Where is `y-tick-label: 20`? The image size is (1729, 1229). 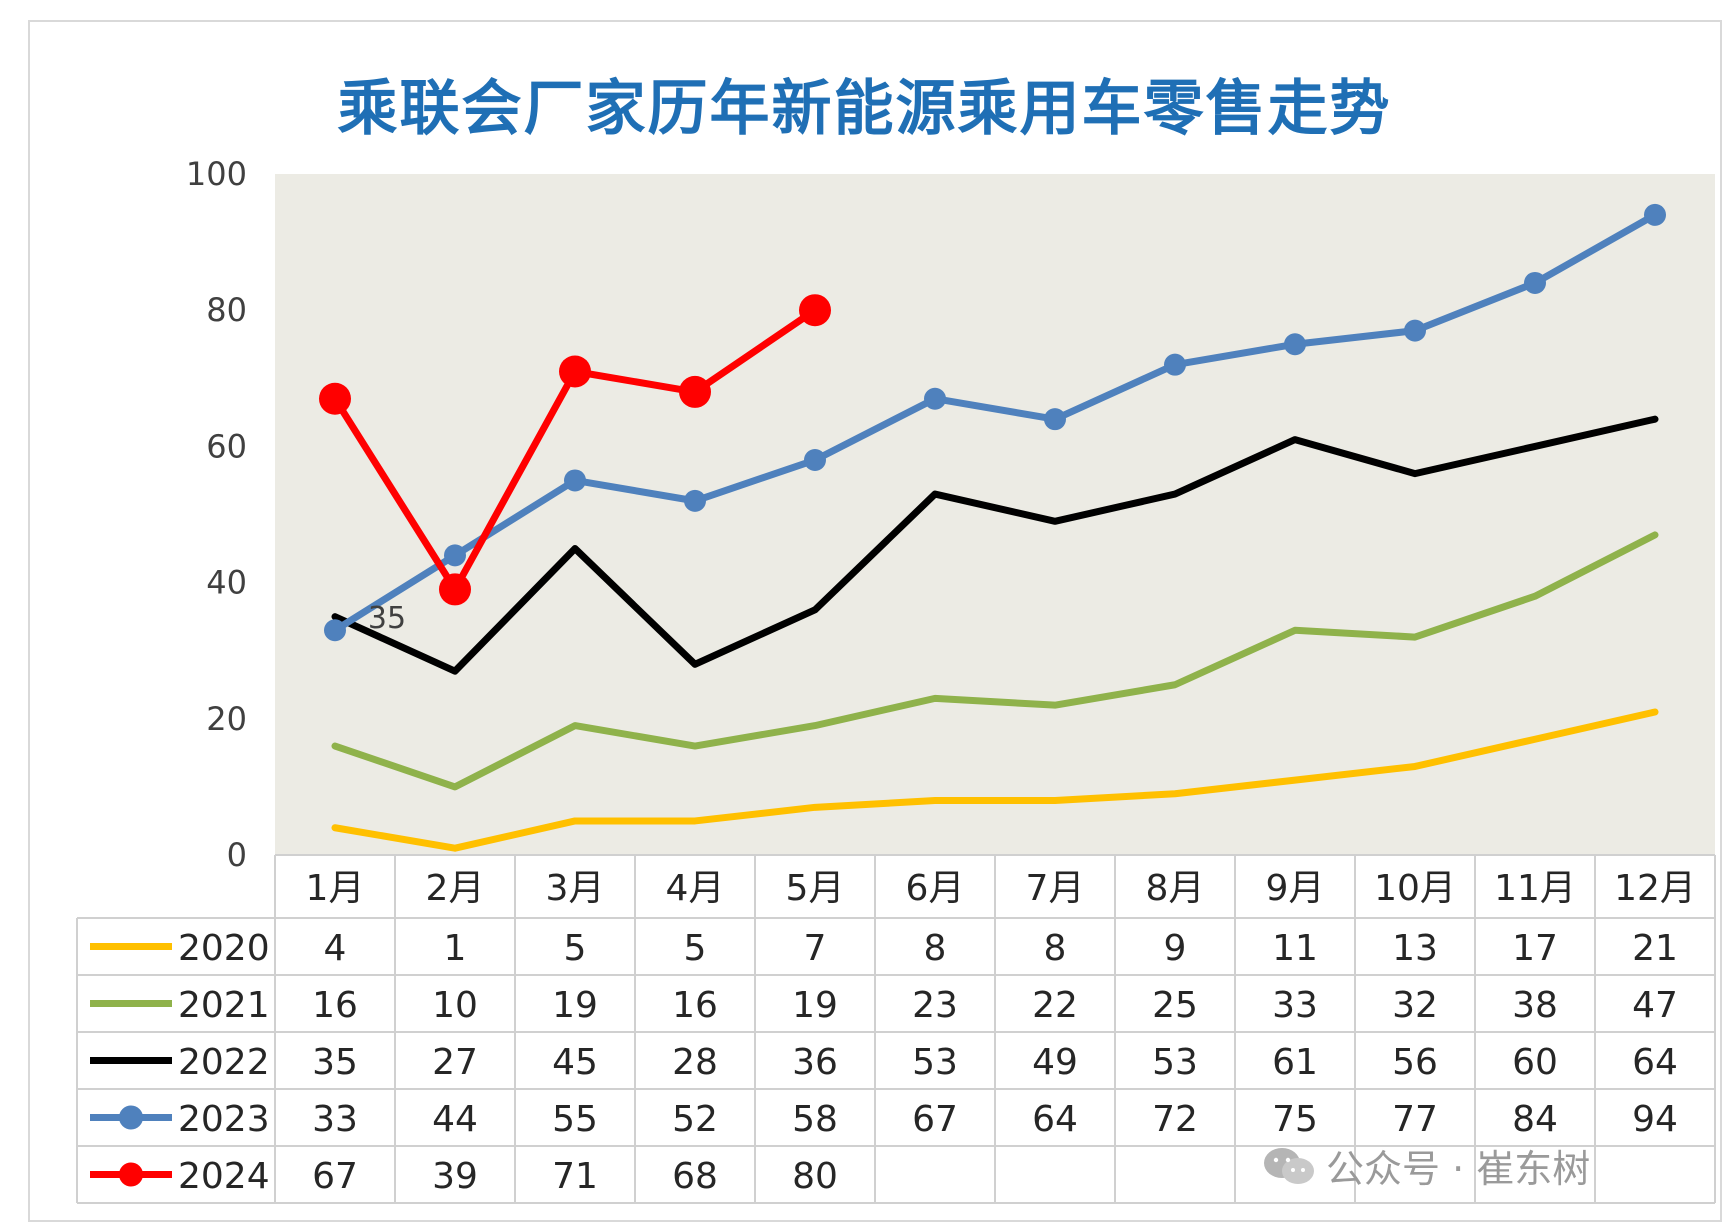
y-tick-label: 20 is located at coordinates (226, 719).